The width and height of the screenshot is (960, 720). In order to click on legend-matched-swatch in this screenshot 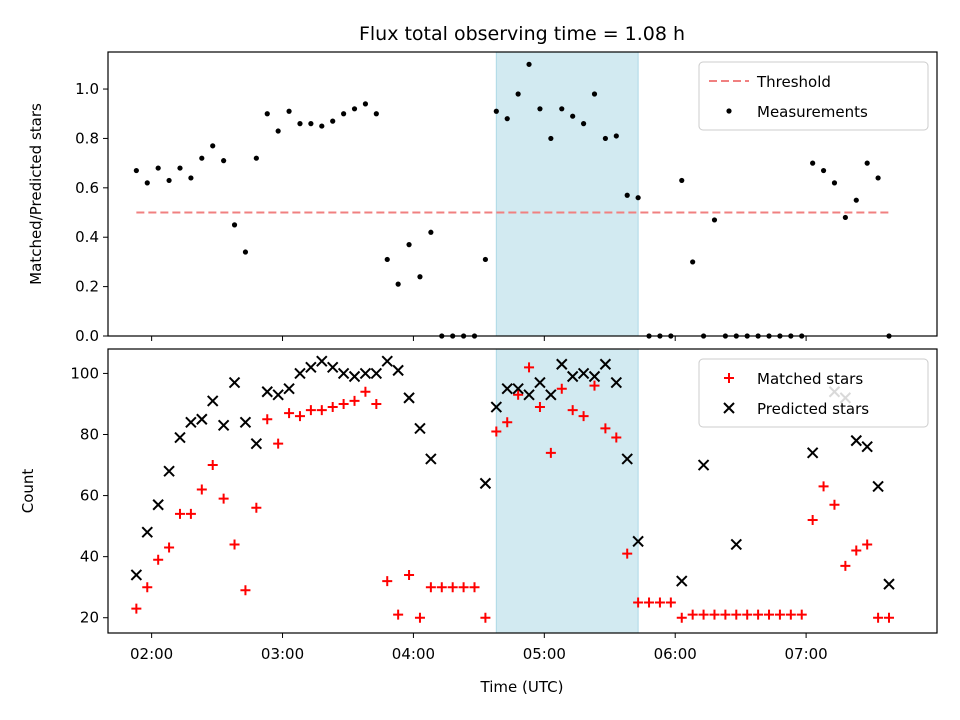, I will do `click(729, 378)`.